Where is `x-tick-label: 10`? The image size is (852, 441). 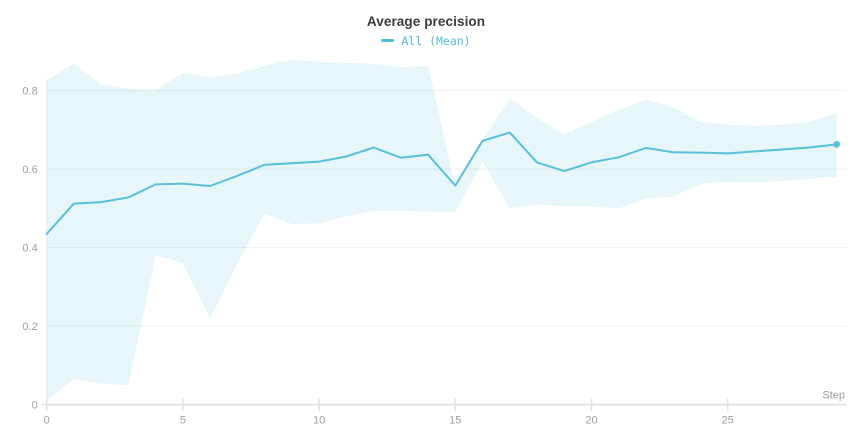 x-tick-label: 10 is located at coordinates (319, 421).